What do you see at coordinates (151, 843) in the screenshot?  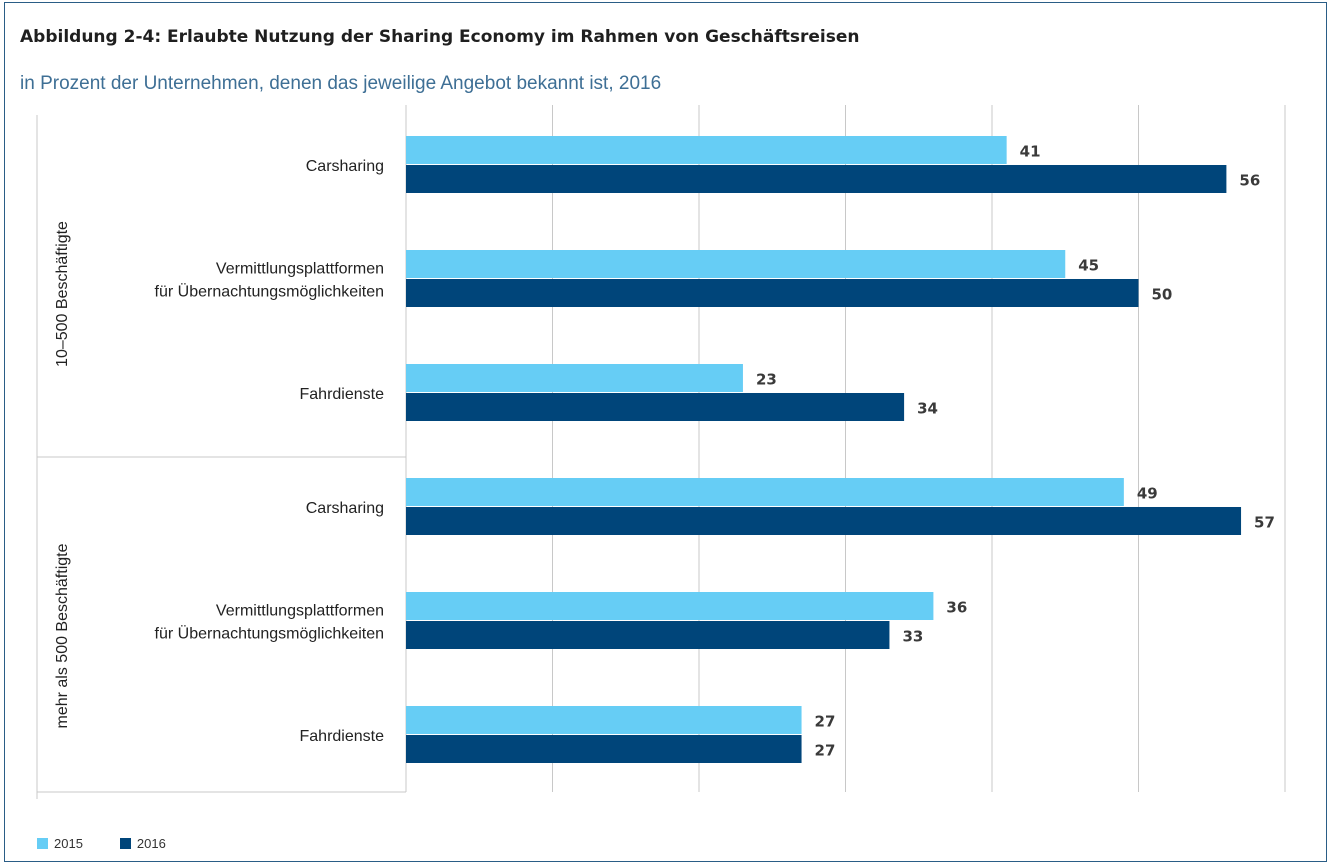 I see `legend-label-2016: 2016` at bounding box center [151, 843].